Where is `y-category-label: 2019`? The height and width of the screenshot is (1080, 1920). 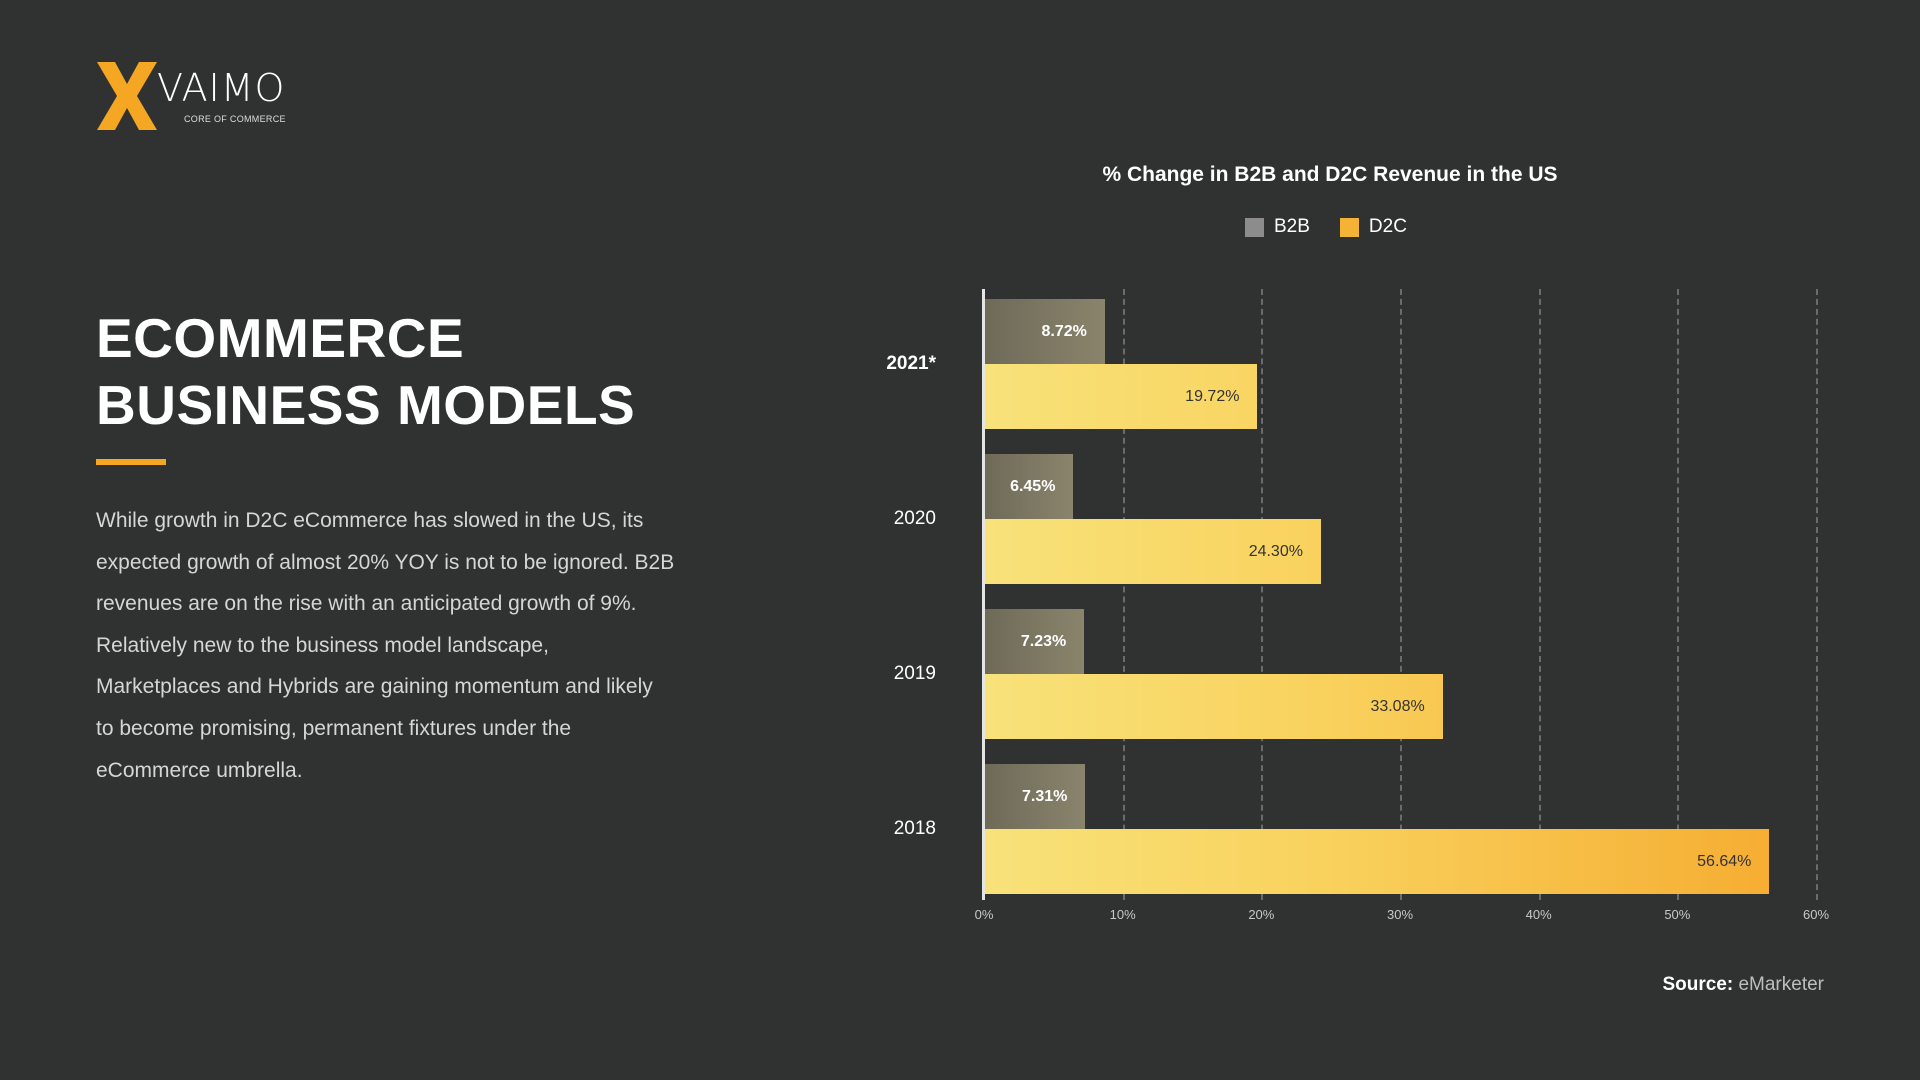 y-category-label: 2019 is located at coordinates (914, 673).